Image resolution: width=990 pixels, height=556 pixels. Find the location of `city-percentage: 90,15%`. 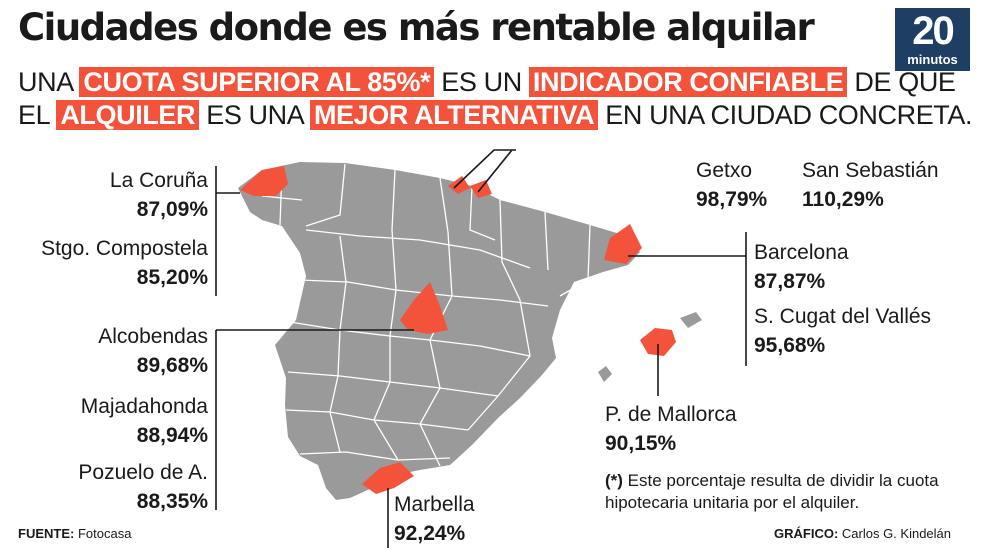

city-percentage: 90,15% is located at coordinates (641, 443).